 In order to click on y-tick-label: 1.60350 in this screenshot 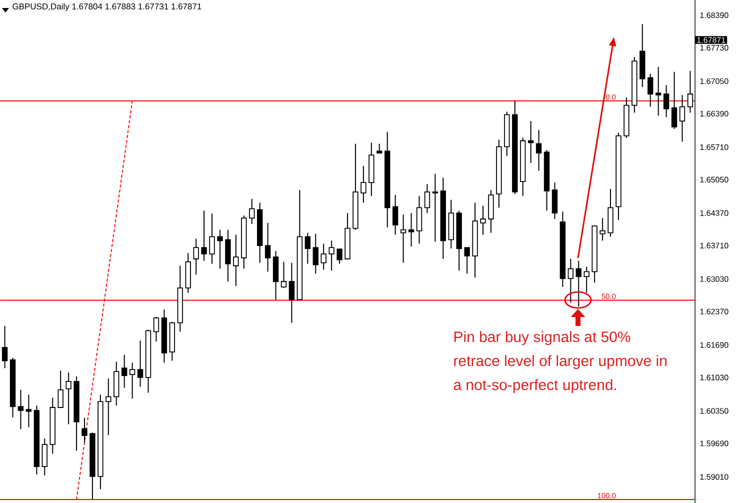, I will do `click(714, 411)`.